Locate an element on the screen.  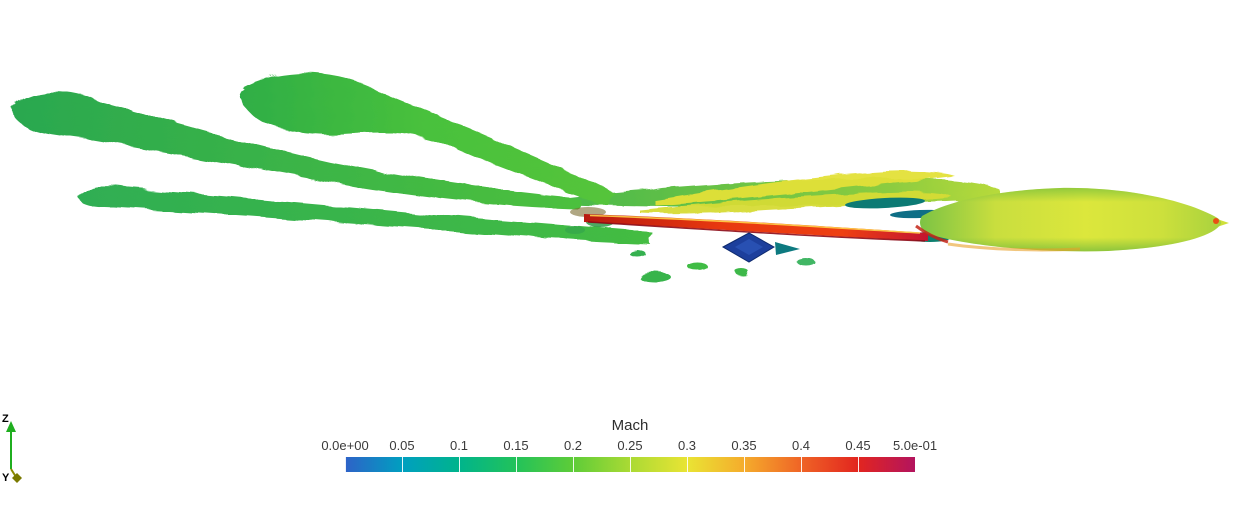
underbody-orange-band is located at coordinates (1014, 247).